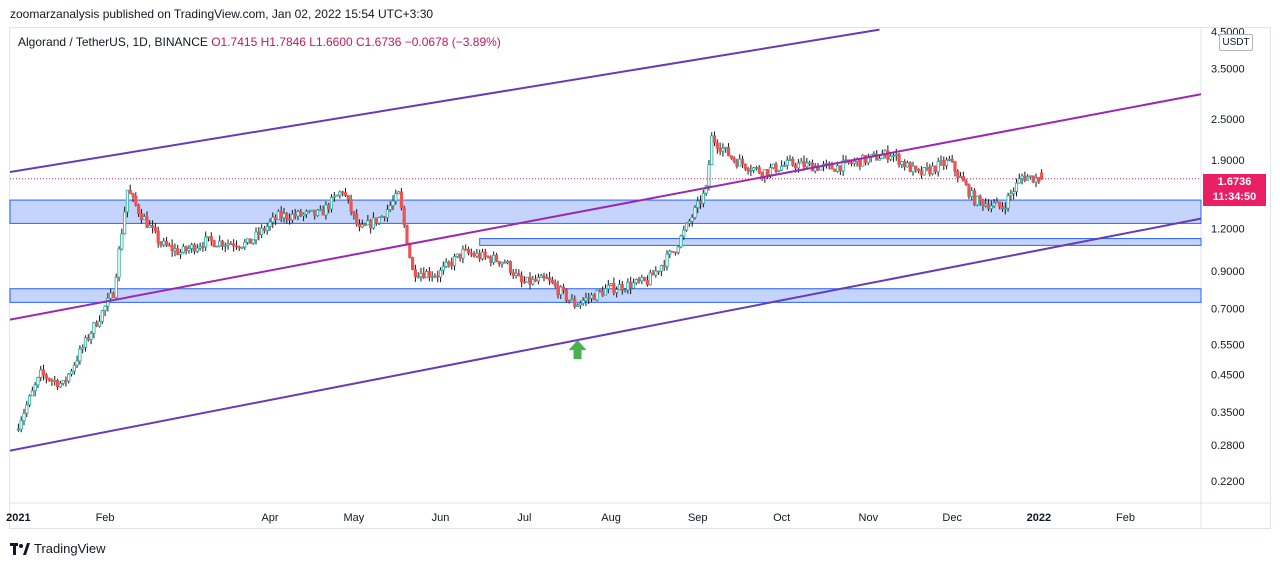 The height and width of the screenshot is (566, 1280). Describe the element at coordinates (113, 42) in the screenshot. I see `legend-symbol: Algorand / TetherUS, 1D, BINANCE` at that location.